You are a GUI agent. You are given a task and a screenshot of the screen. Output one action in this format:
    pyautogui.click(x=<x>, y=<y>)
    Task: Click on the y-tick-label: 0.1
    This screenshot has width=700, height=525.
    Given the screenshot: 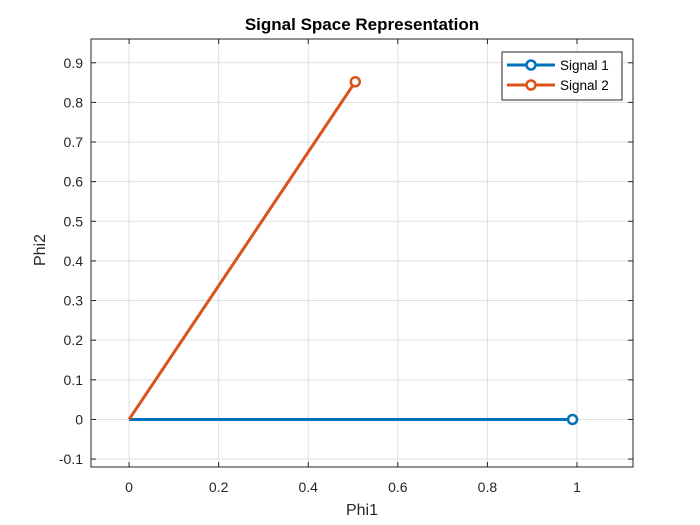 What is the action you would take?
    pyautogui.click(x=74, y=380)
    